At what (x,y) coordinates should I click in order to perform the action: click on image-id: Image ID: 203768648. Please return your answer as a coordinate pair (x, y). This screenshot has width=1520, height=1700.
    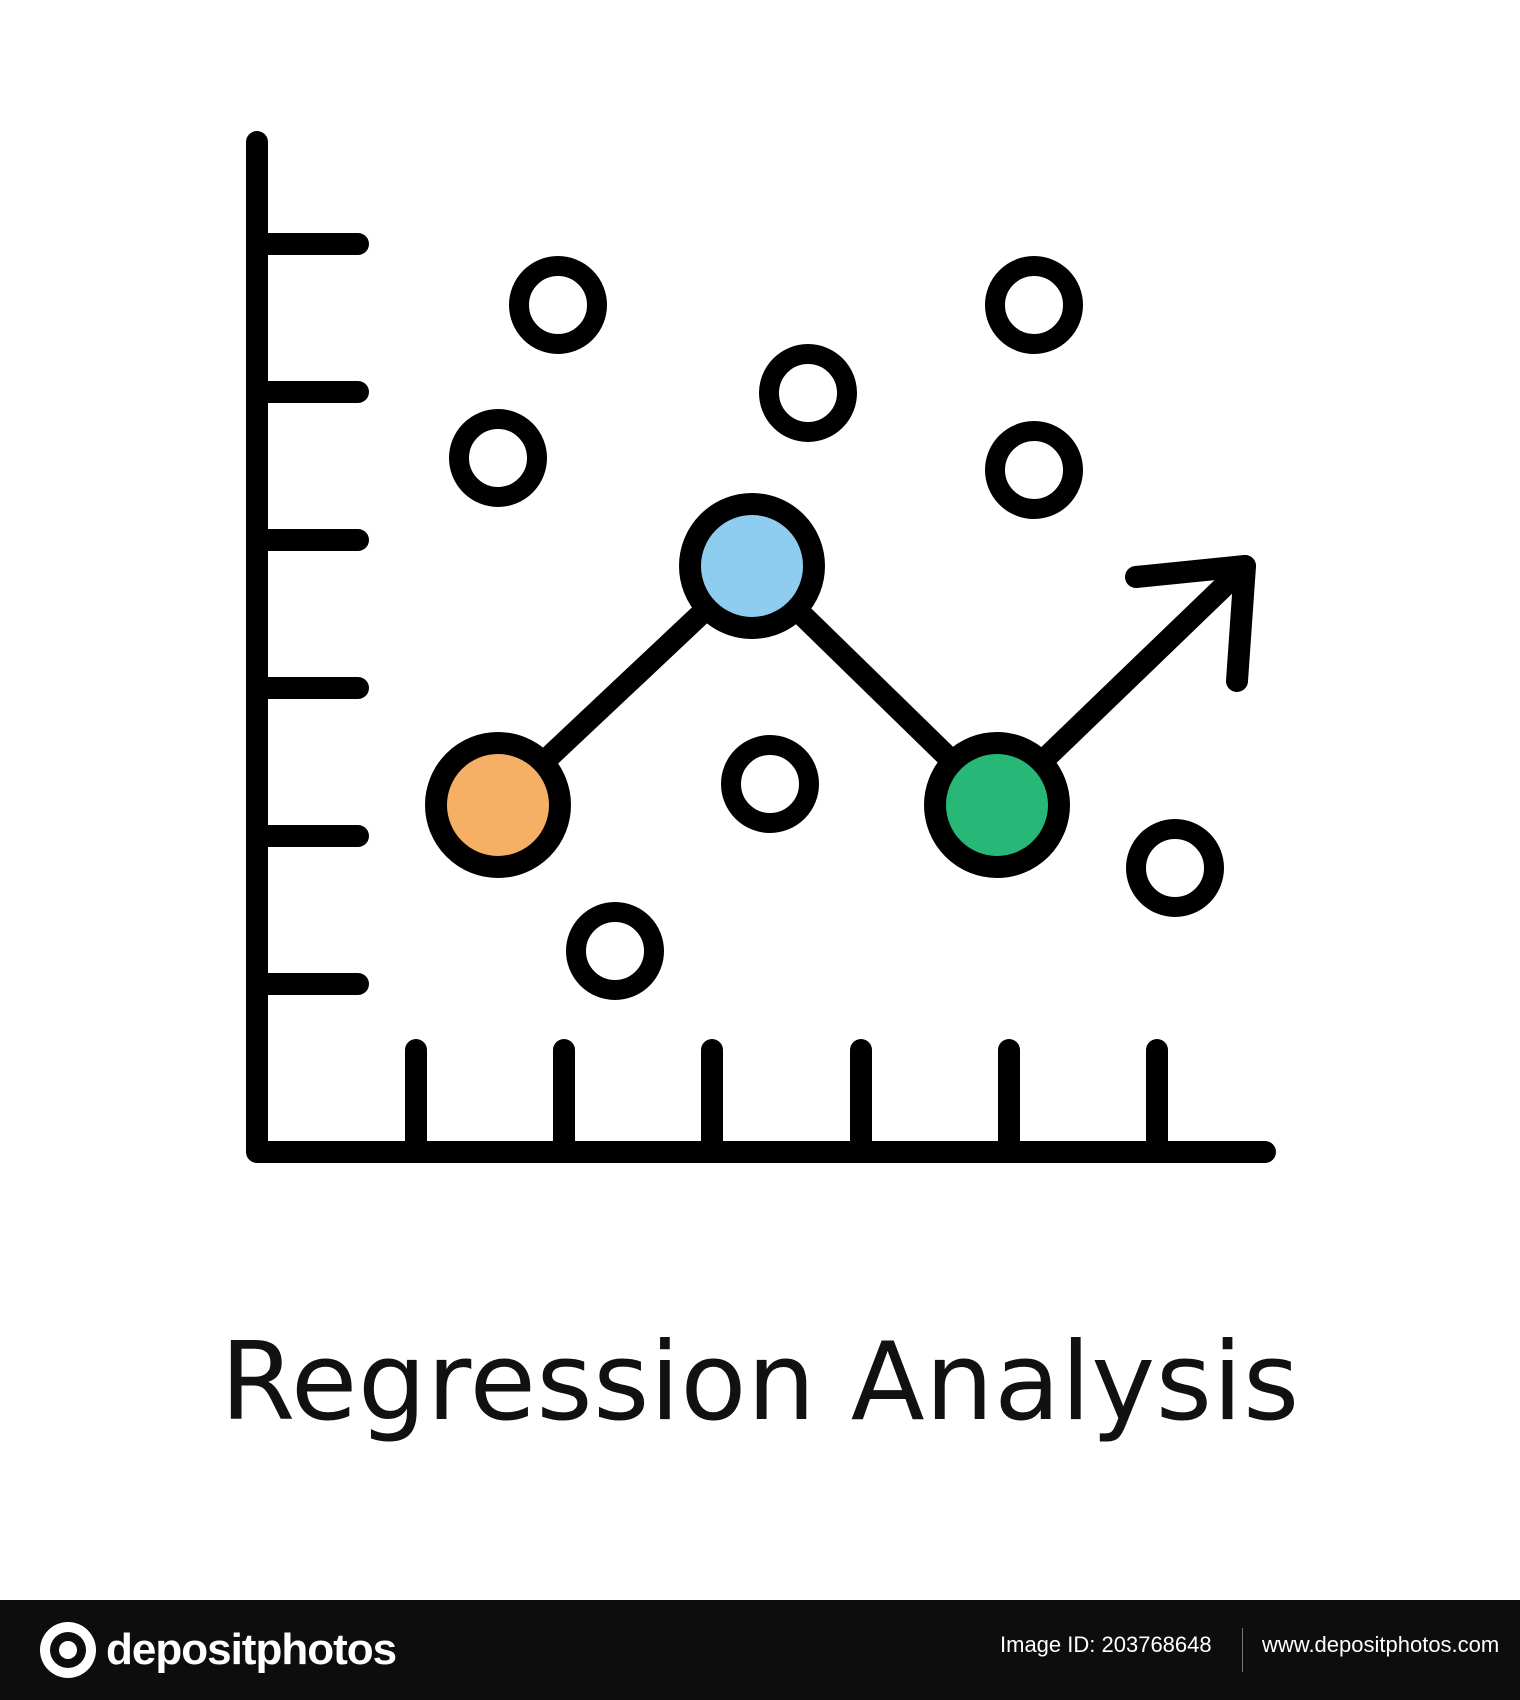
    Looking at the image, I should click on (1106, 1645).